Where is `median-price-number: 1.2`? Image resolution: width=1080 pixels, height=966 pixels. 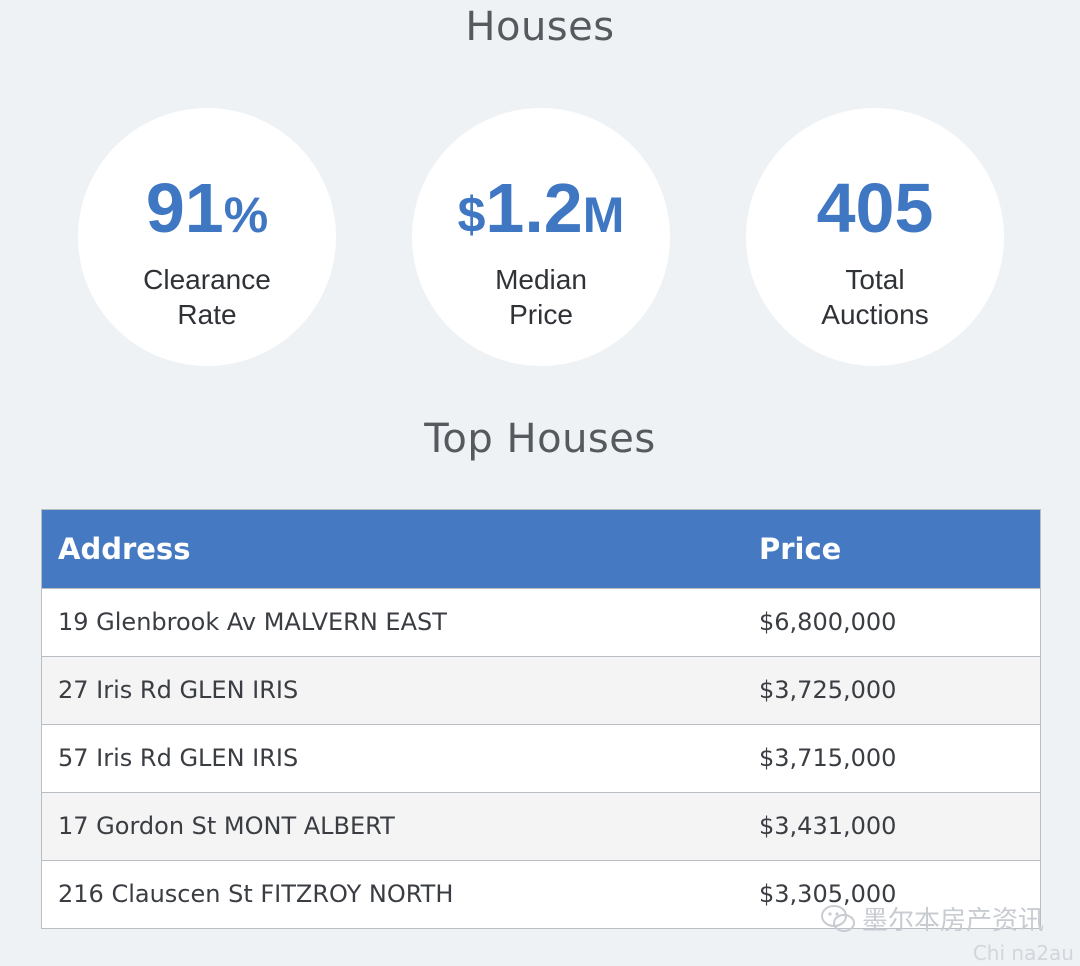 median-price-number: 1.2 is located at coordinates (534, 208).